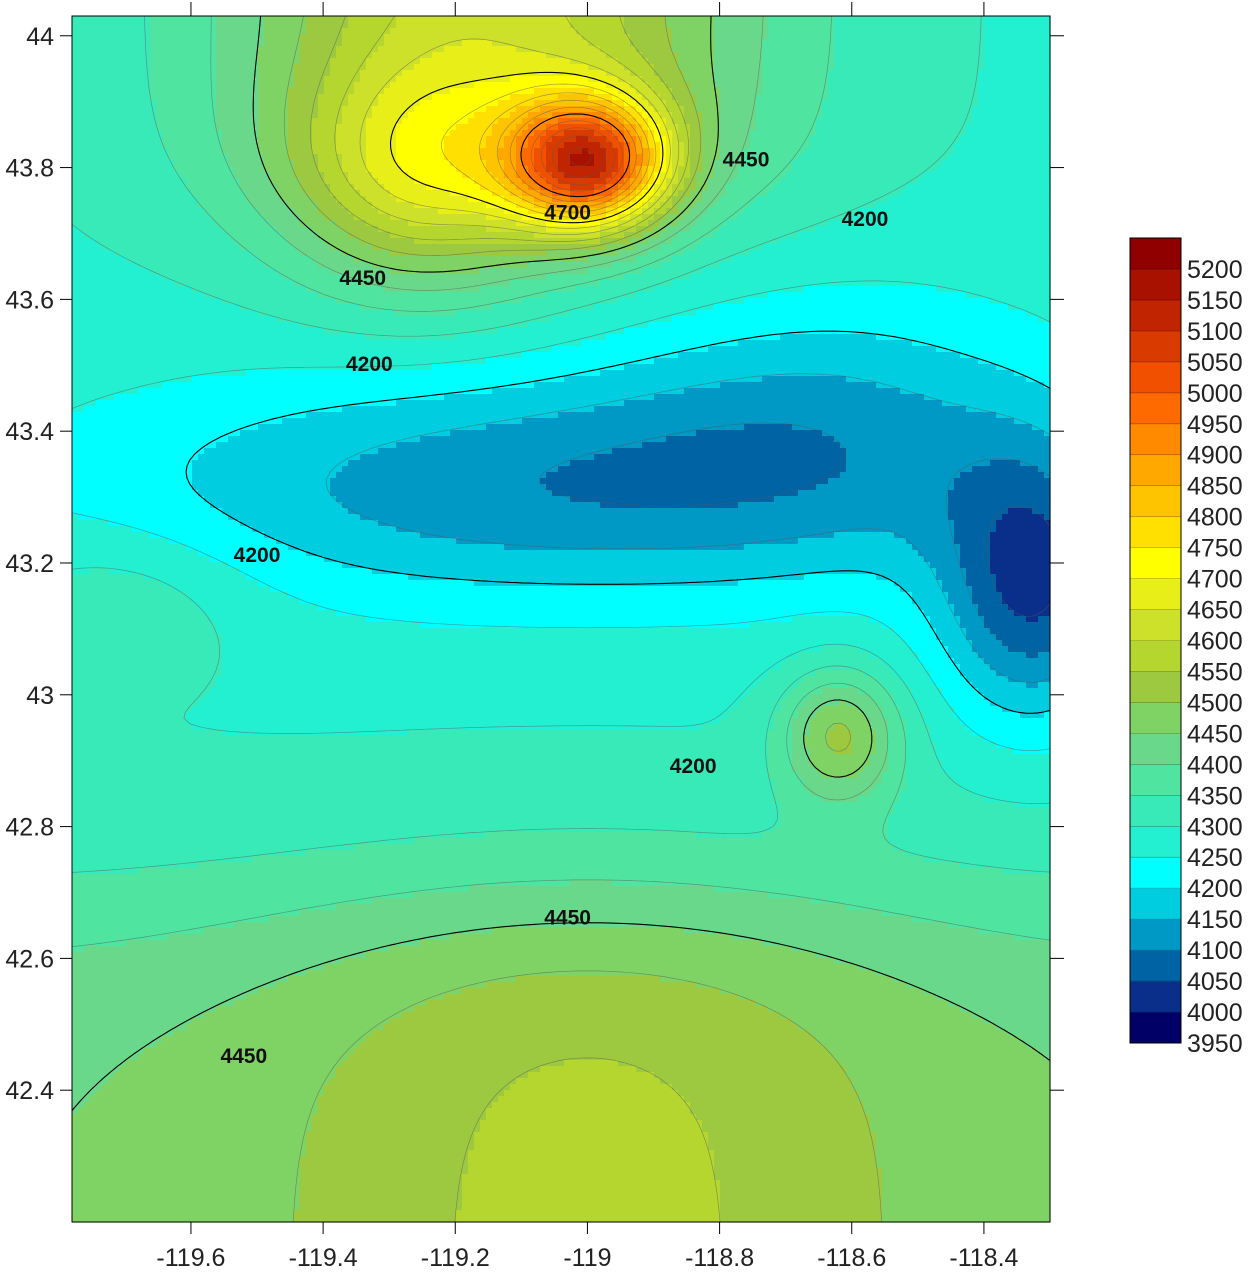 This screenshot has width=1251, height=1285. What do you see at coordinates (1215, 889) in the screenshot?
I see `colorbar-label: 4200` at bounding box center [1215, 889].